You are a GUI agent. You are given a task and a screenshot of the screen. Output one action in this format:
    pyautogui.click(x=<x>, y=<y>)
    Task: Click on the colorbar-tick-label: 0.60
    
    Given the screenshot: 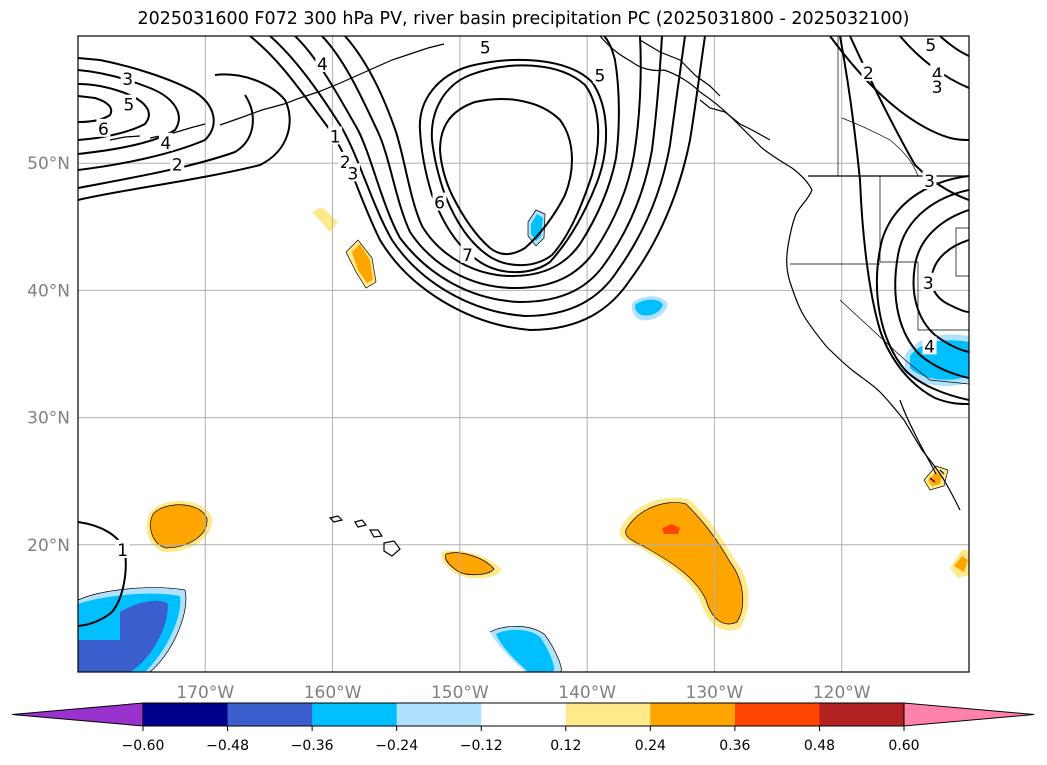 What is the action you would take?
    pyautogui.click(x=903, y=746)
    